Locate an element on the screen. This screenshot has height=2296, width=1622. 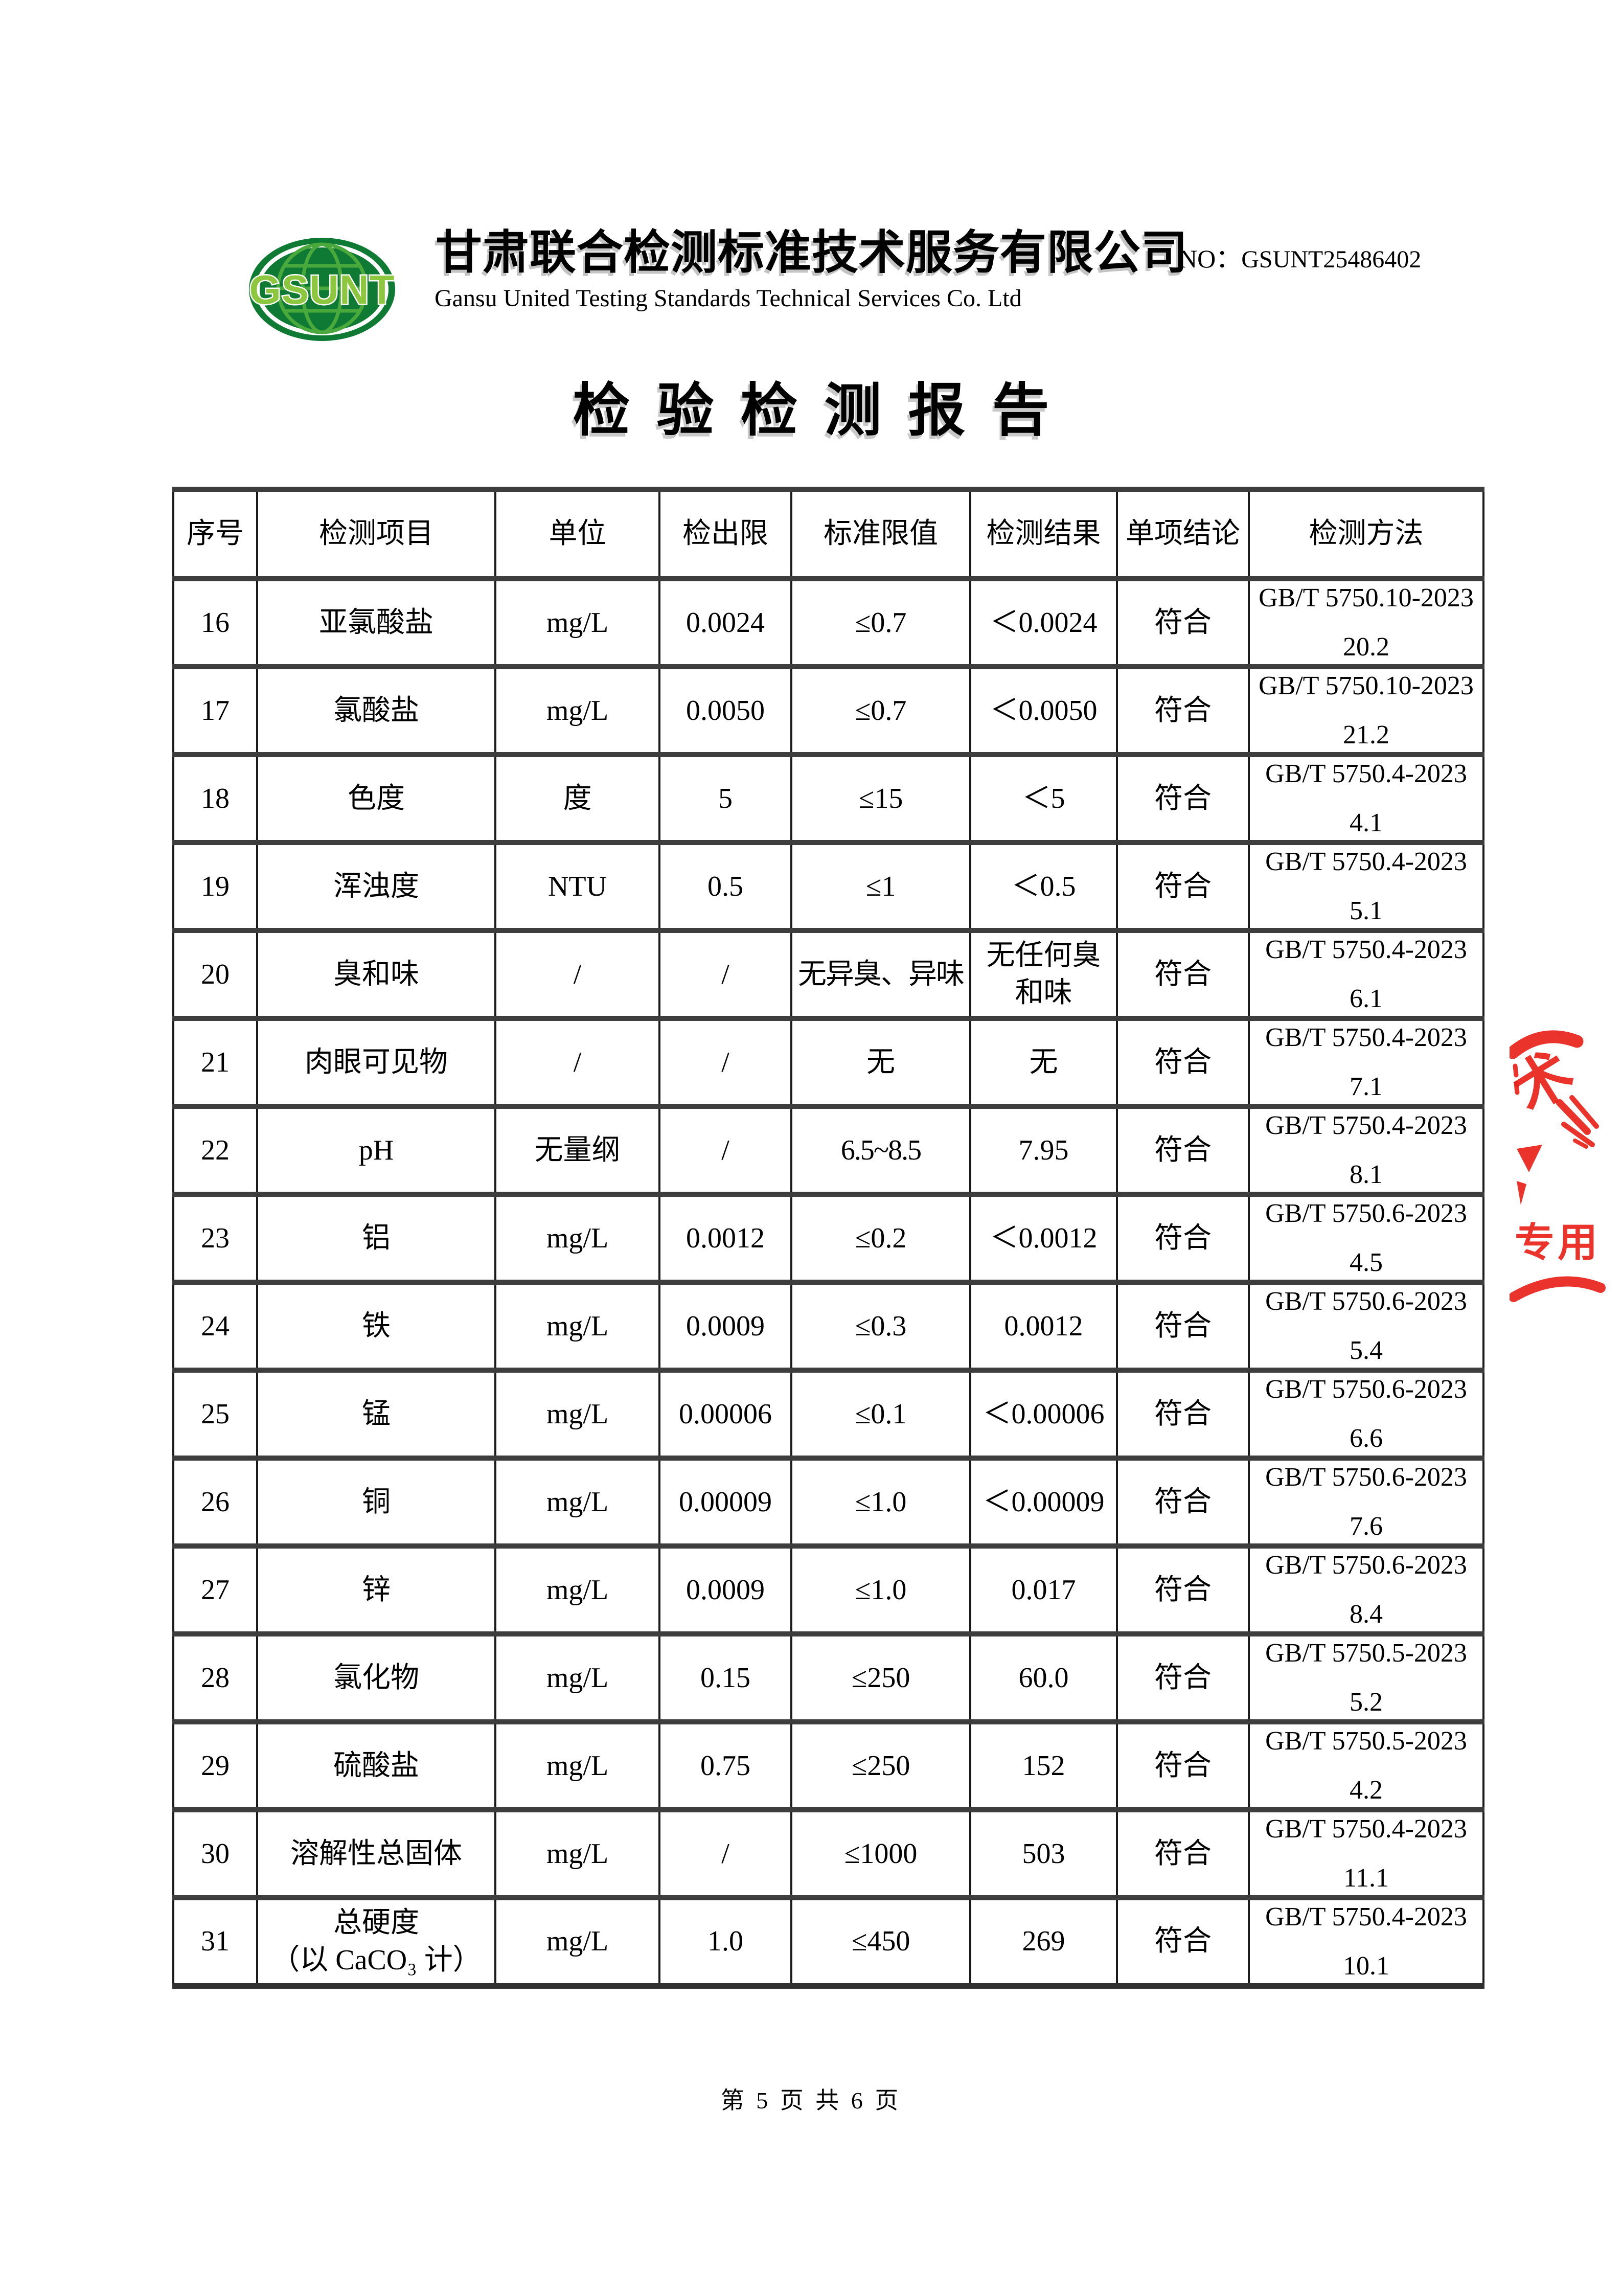
method-section: 4.5 is located at coordinates (1366, 1262).